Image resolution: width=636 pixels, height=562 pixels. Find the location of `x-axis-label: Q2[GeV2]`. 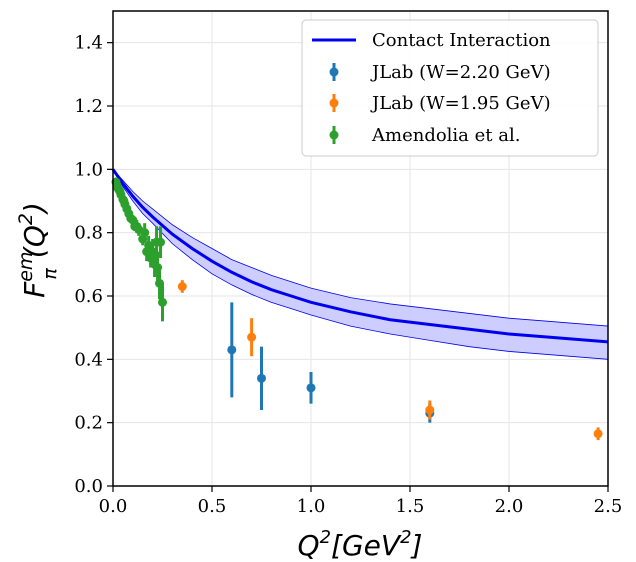

x-axis-label: Q2[GeV2] is located at coordinates (360, 544).